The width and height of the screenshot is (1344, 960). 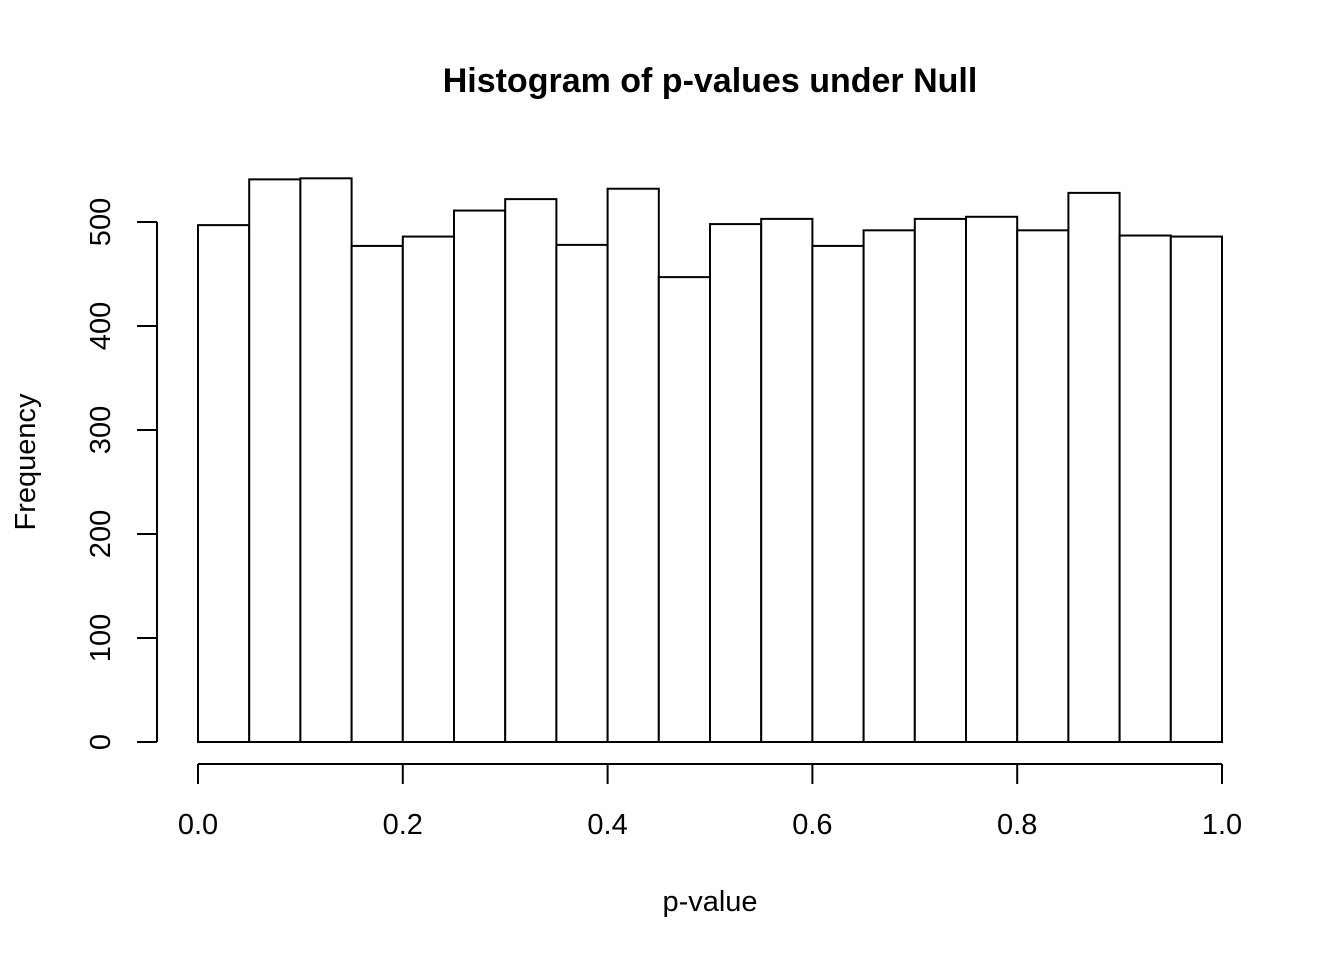 What do you see at coordinates (710, 802) in the screenshot?
I see `x-axis: 0.0 0.2 0.4 0.6 0.8 1.0` at bounding box center [710, 802].